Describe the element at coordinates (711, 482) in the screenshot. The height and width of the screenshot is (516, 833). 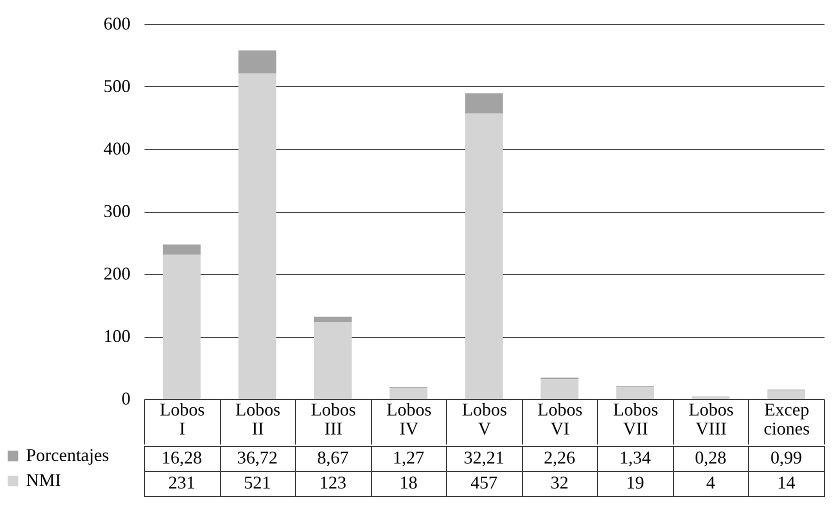
I see `data-label: 4` at that location.